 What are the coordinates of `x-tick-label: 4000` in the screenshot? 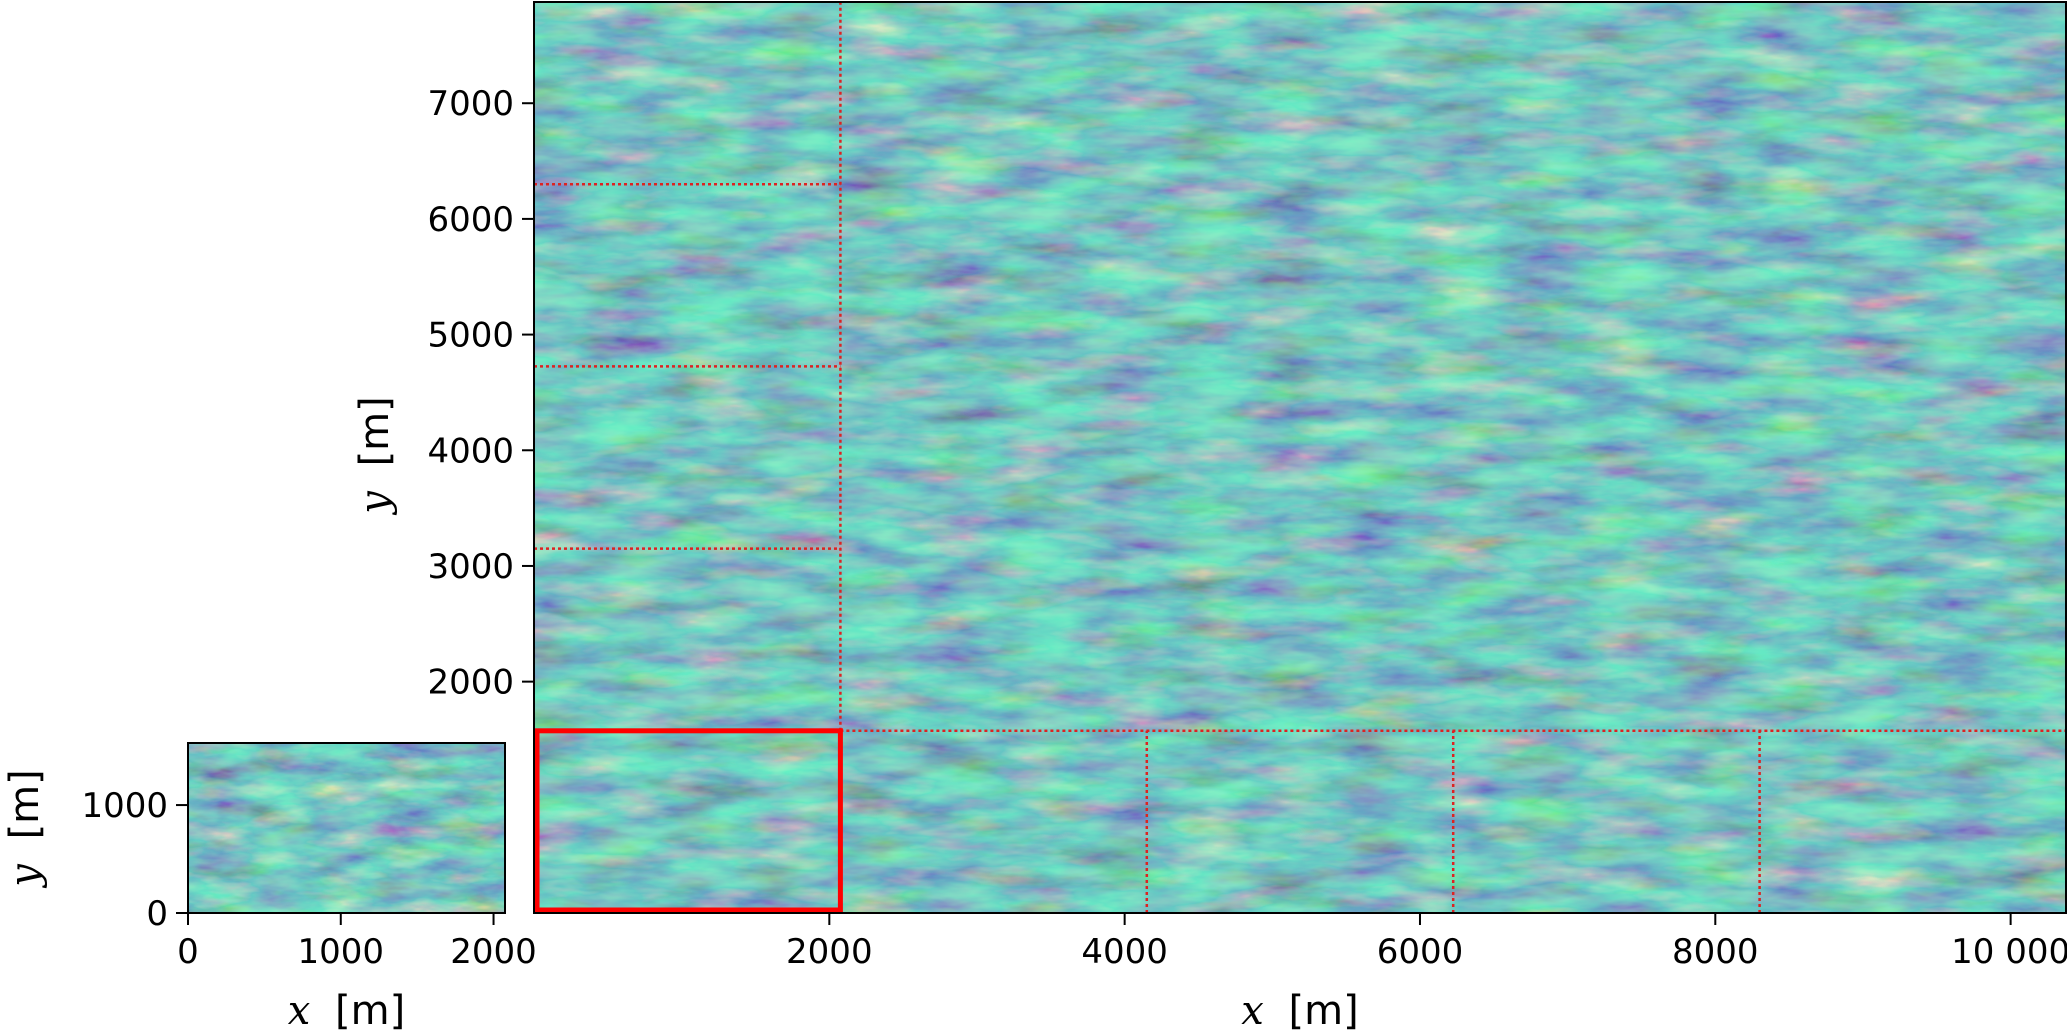 It's located at (1124, 952).